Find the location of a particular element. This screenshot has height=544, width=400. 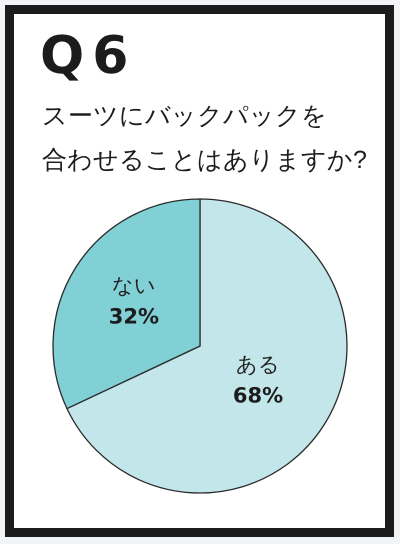

slice-label: ない is located at coordinates (134, 286).